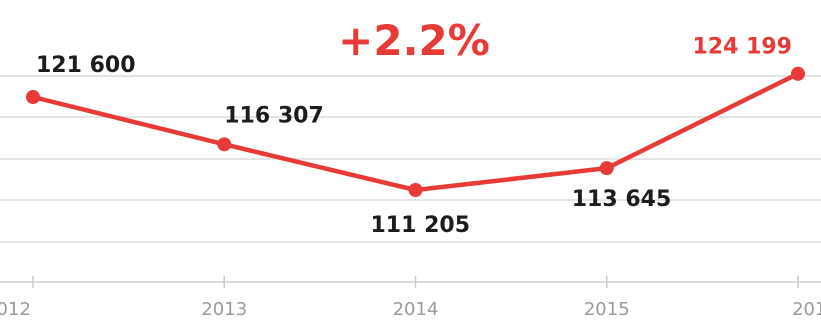  What do you see at coordinates (224, 144) in the screenshot?
I see `data-point-2013` at bounding box center [224, 144].